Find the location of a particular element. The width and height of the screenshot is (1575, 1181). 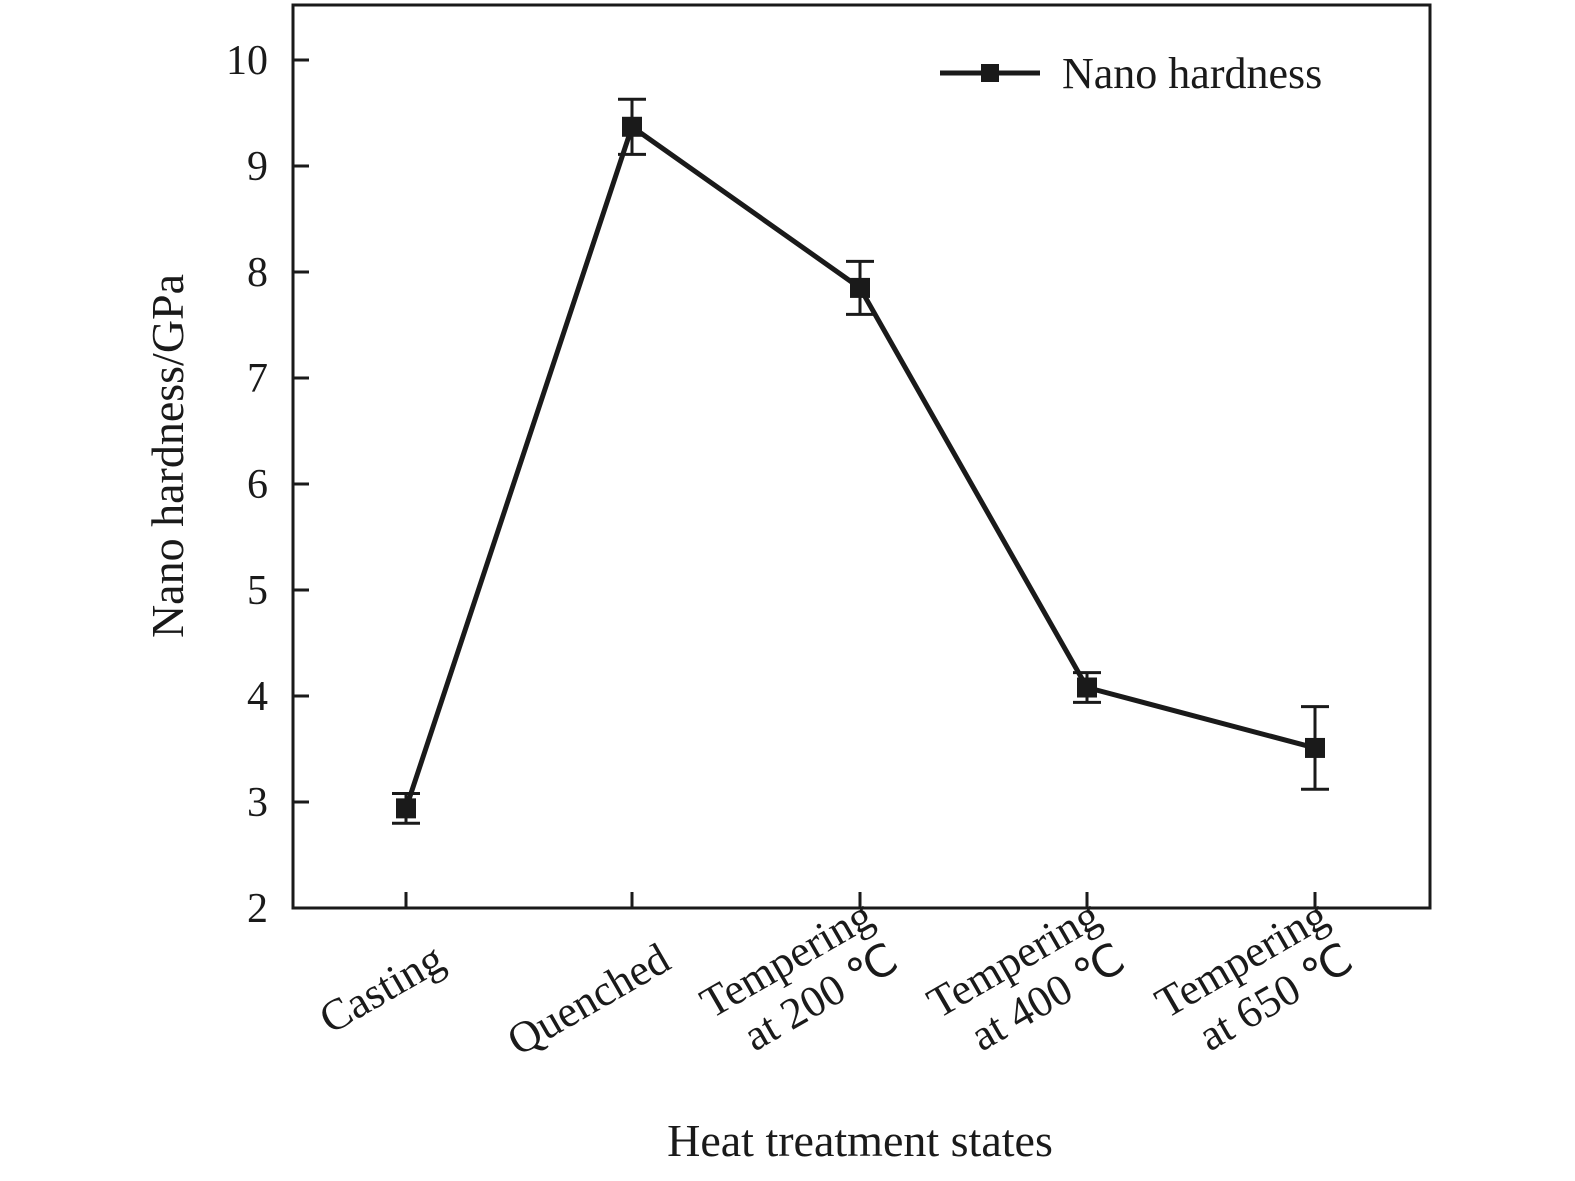

x-tick-label: Casting is located at coordinates (381, 989).